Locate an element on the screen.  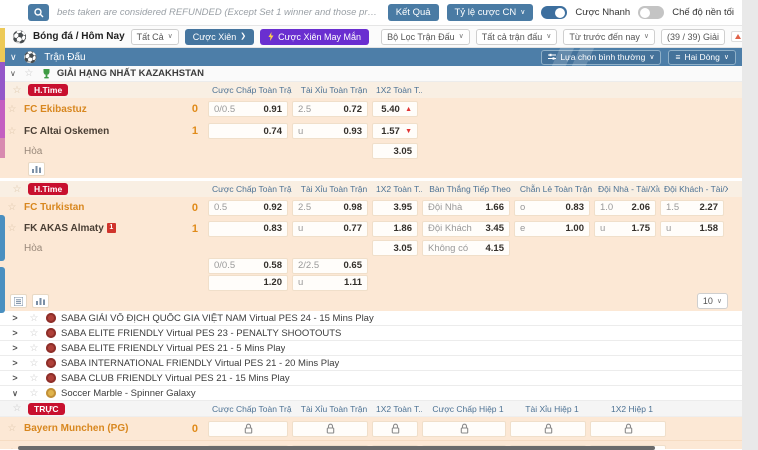
results-button: Kết Quả is located at coordinates (413, 12).